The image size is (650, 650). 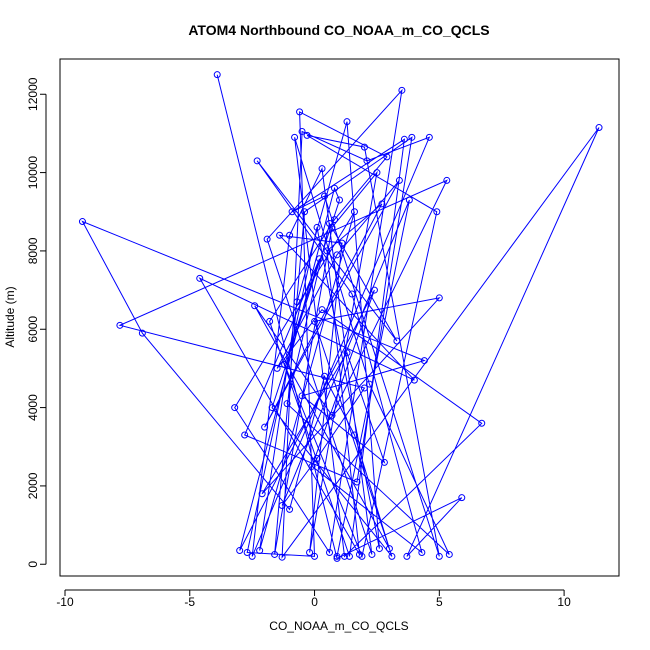 What do you see at coordinates (33, 94) in the screenshot?
I see `y-tick-label: 12000` at bounding box center [33, 94].